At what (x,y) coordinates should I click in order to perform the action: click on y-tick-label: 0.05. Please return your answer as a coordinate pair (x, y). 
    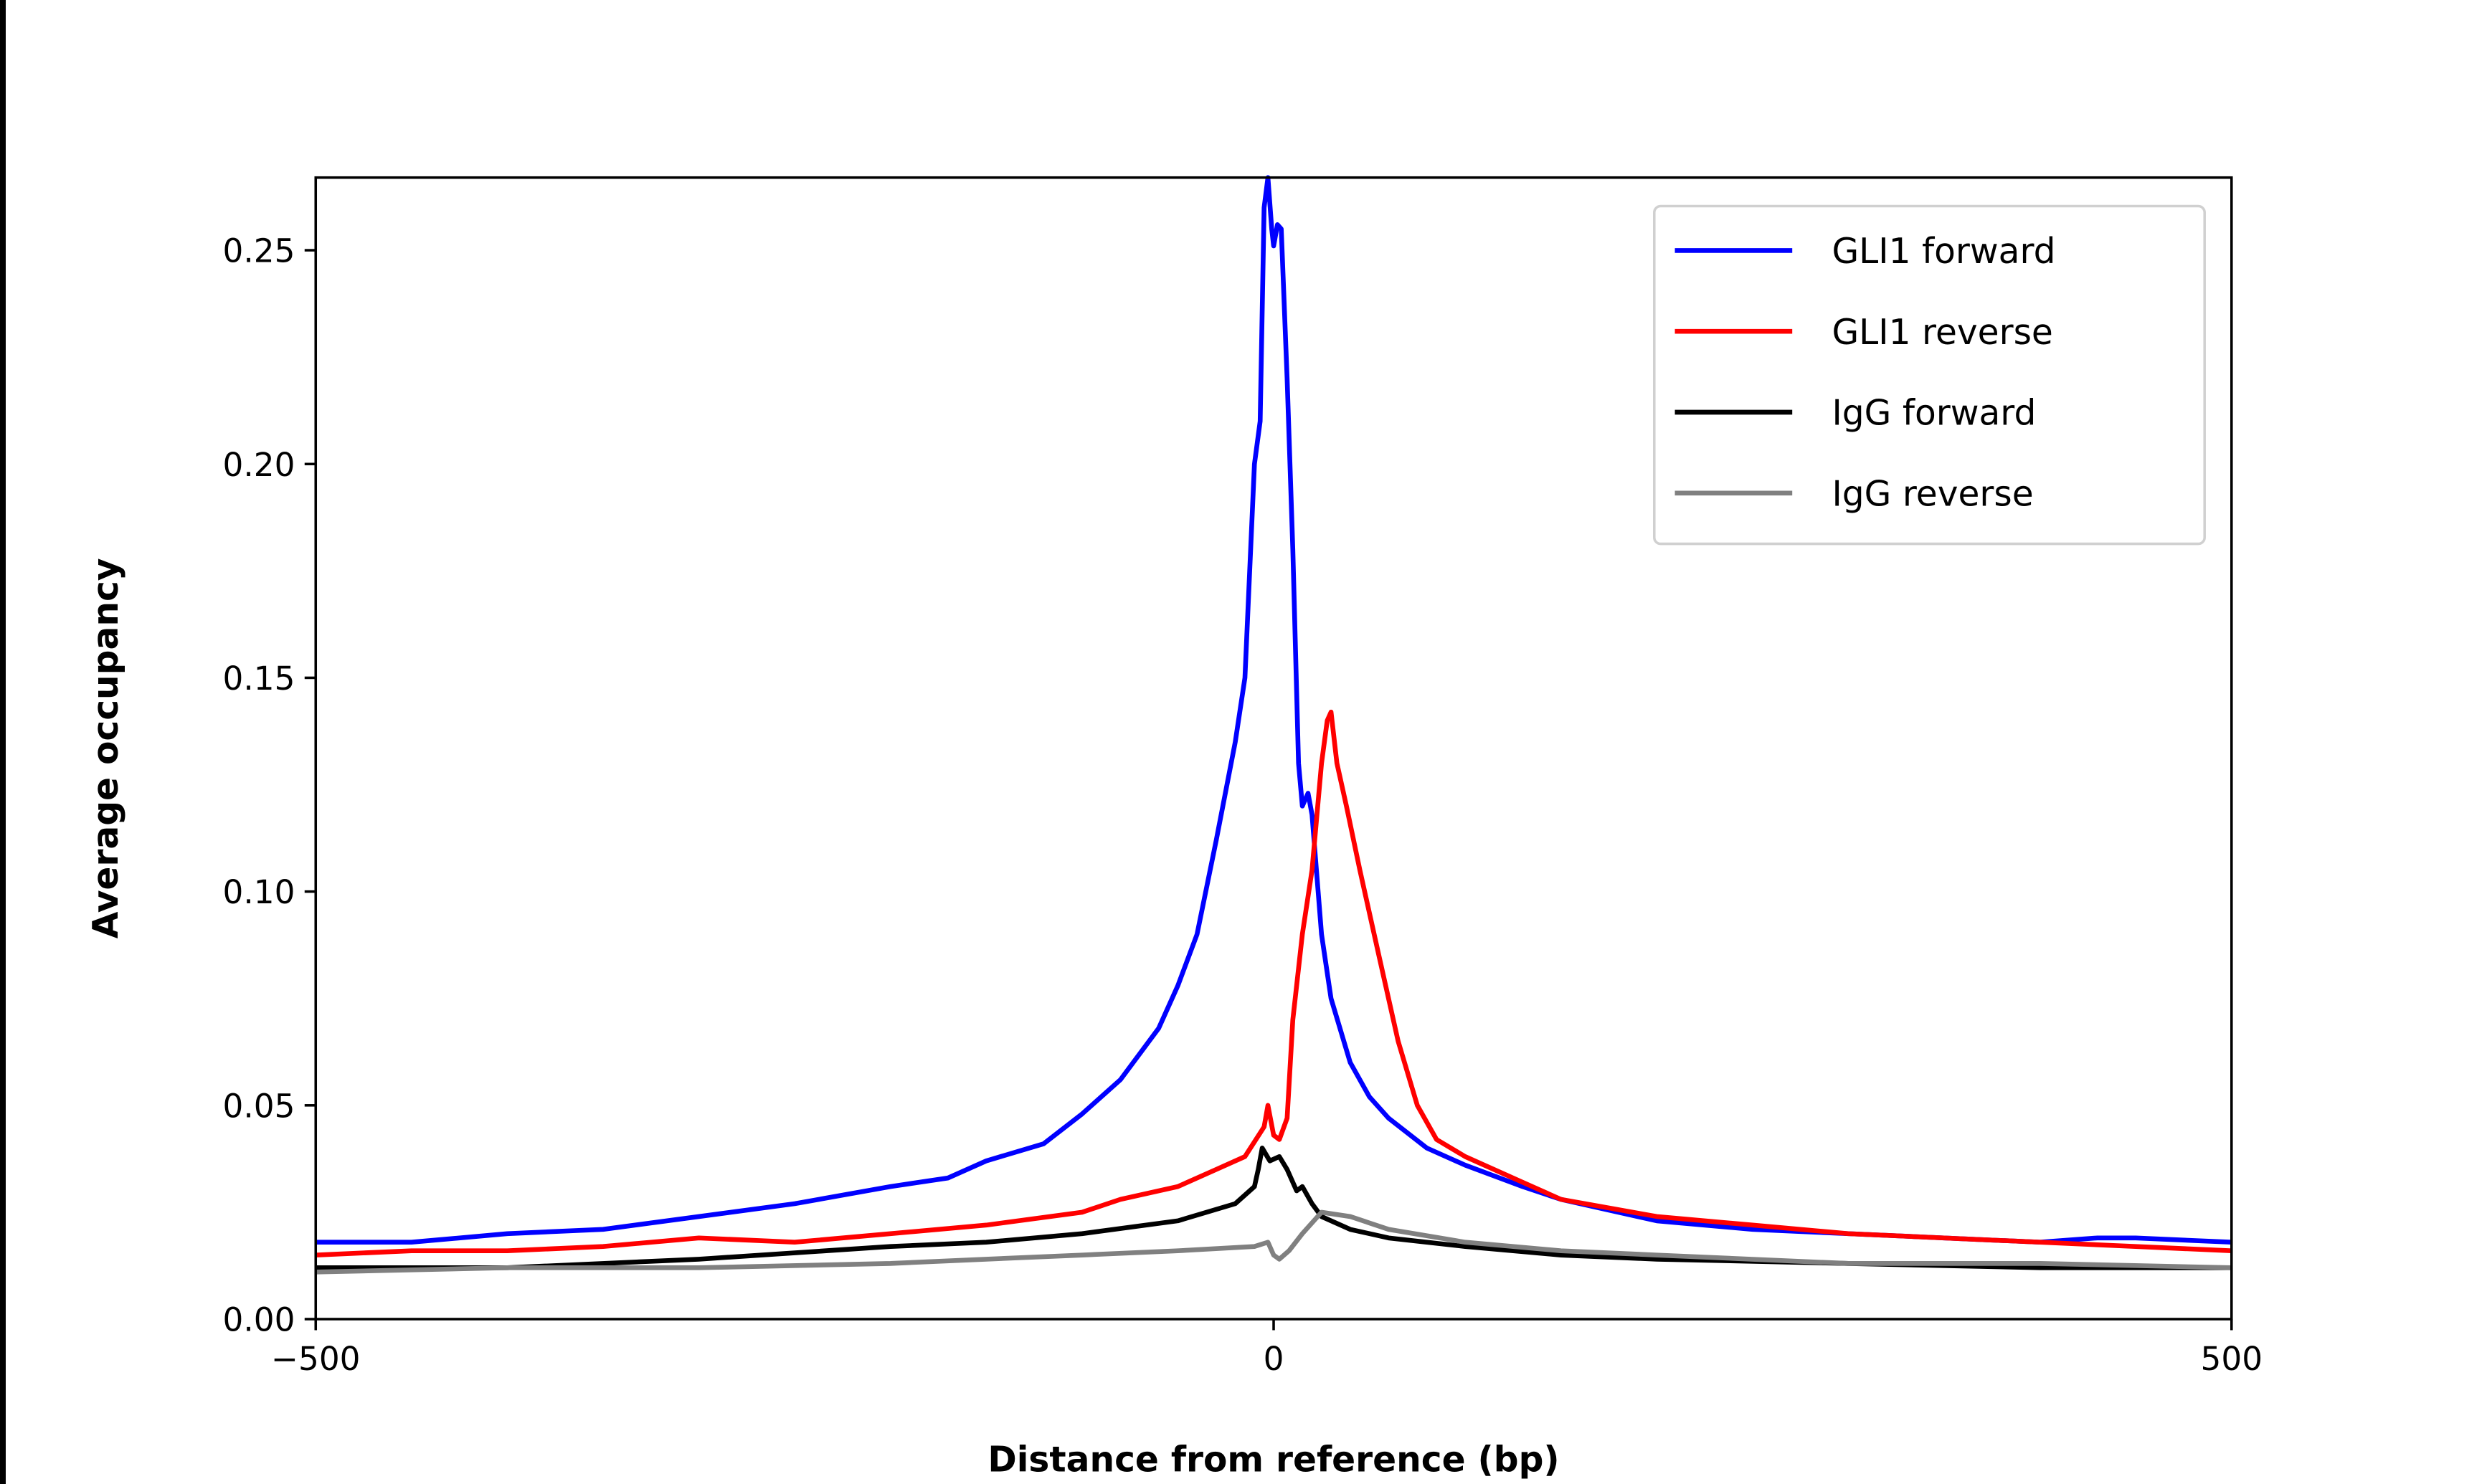
    Looking at the image, I should click on (259, 1106).